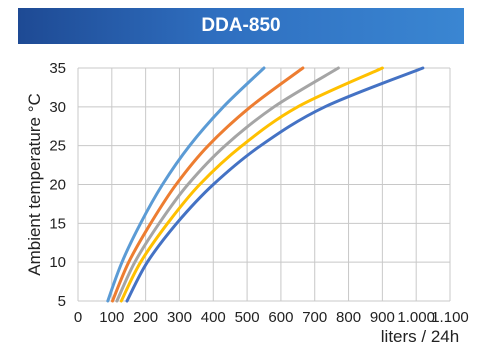  I want to click on y-tick-label: 5, so click(62, 301).